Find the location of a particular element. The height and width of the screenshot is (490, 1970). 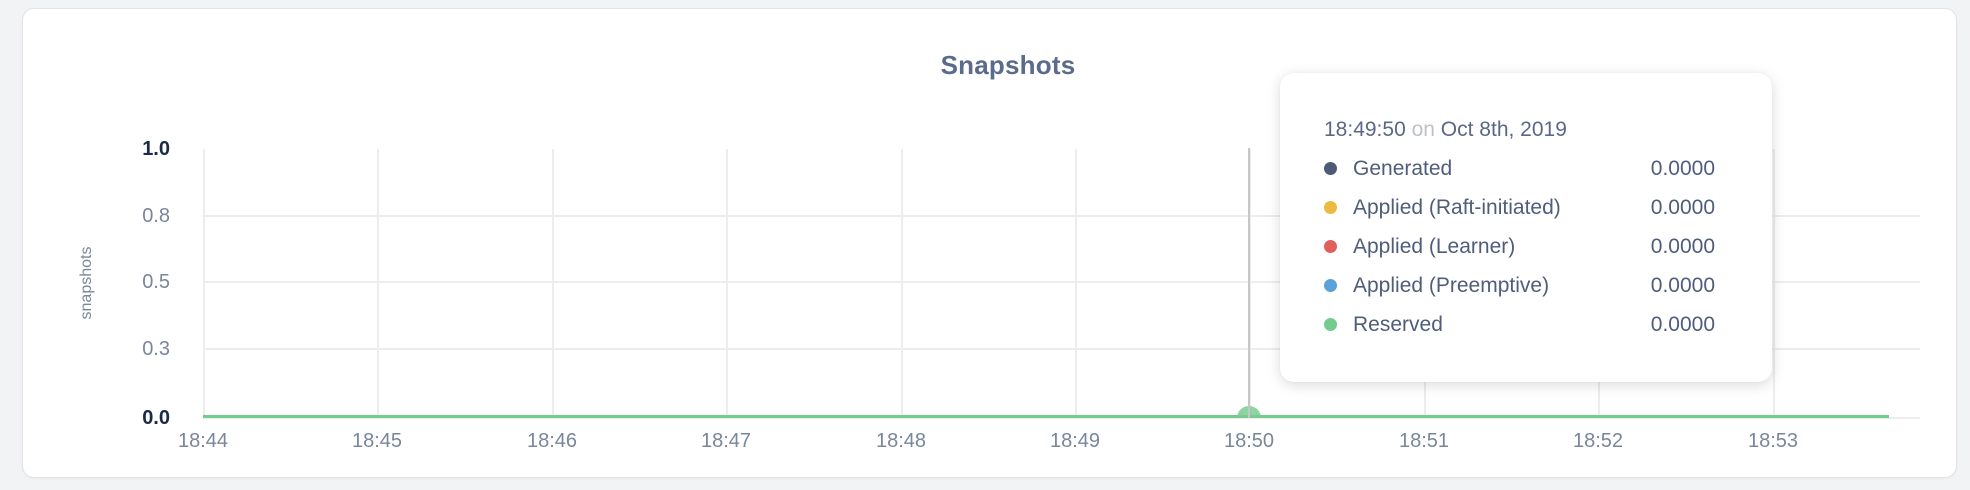

series-dot-generated is located at coordinates (1330, 168).